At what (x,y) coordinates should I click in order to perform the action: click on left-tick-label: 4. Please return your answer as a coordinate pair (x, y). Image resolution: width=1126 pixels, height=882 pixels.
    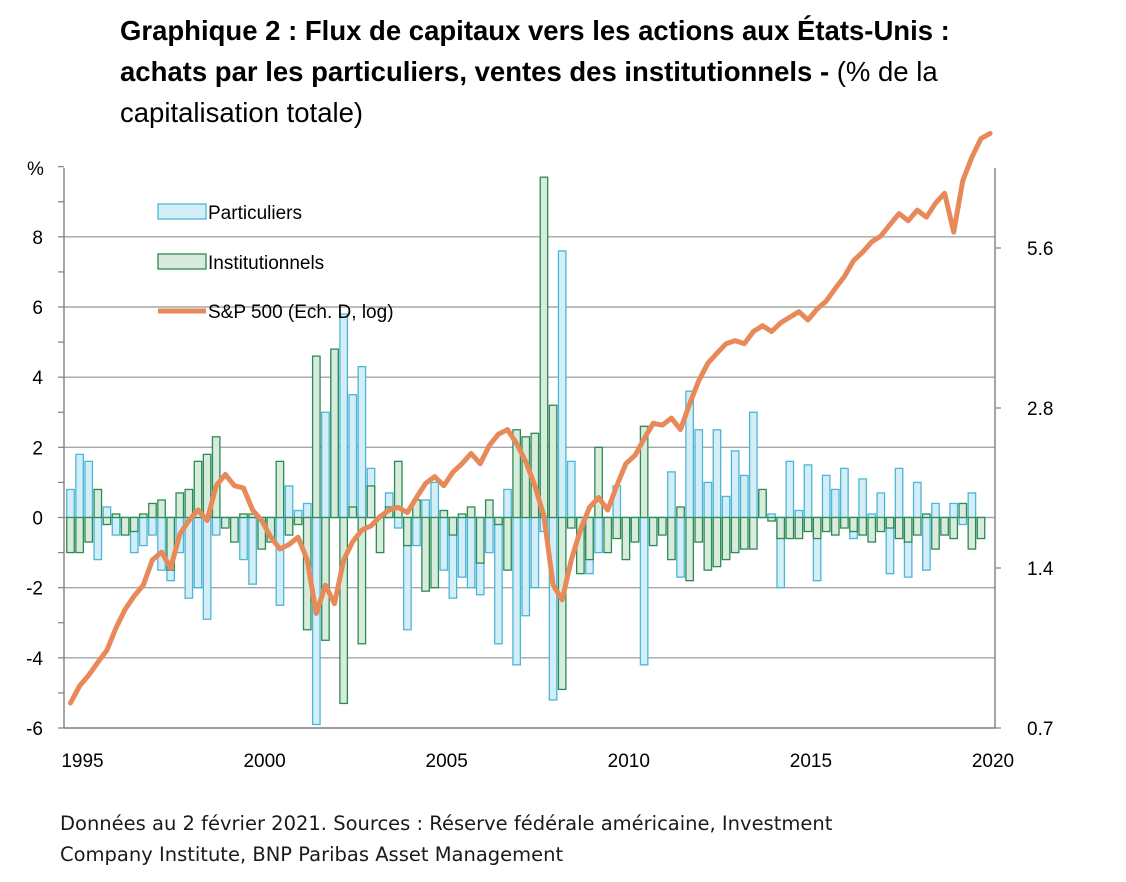
    Looking at the image, I should click on (37, 378).